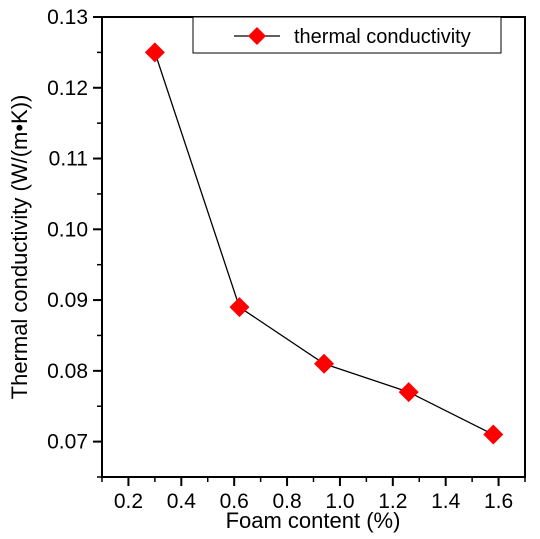 Image resolution: width=540 pixels, height=539 pixels. Describe the element at coordinates (68, 159) in the screenshot. I see `y-tick-label: 0.11` at that location.